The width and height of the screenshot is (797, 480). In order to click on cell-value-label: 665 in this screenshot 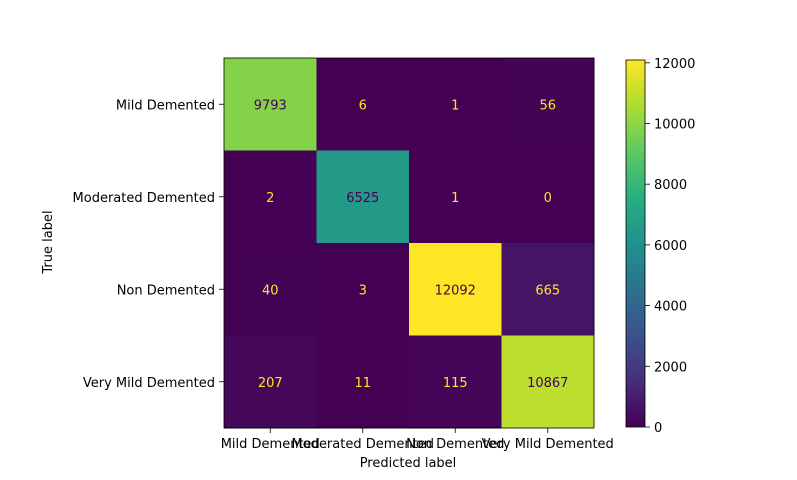, I will do `click(547, 290)`.